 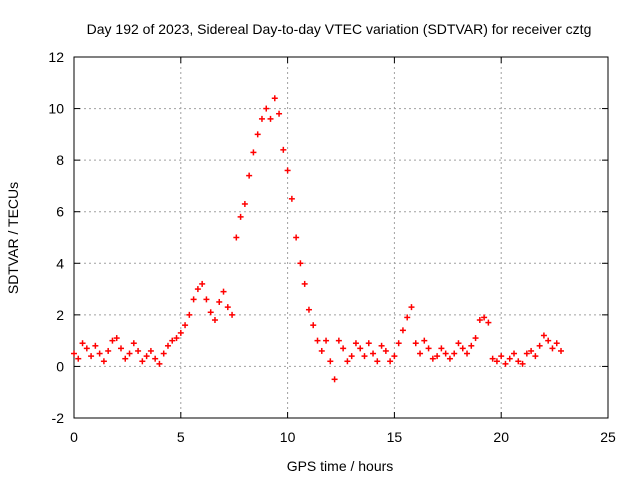 I want to click on x-tick-label: 0, so click(x=74, y=437).